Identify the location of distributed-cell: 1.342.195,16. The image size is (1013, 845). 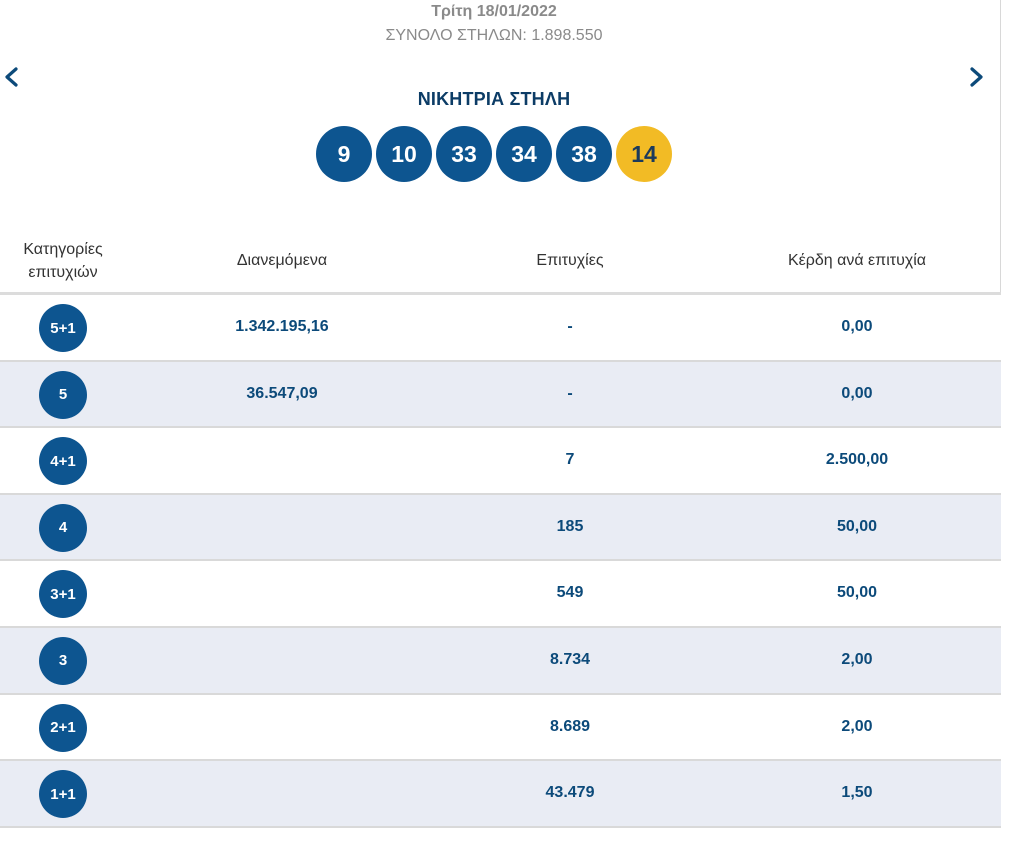
(282, 326).